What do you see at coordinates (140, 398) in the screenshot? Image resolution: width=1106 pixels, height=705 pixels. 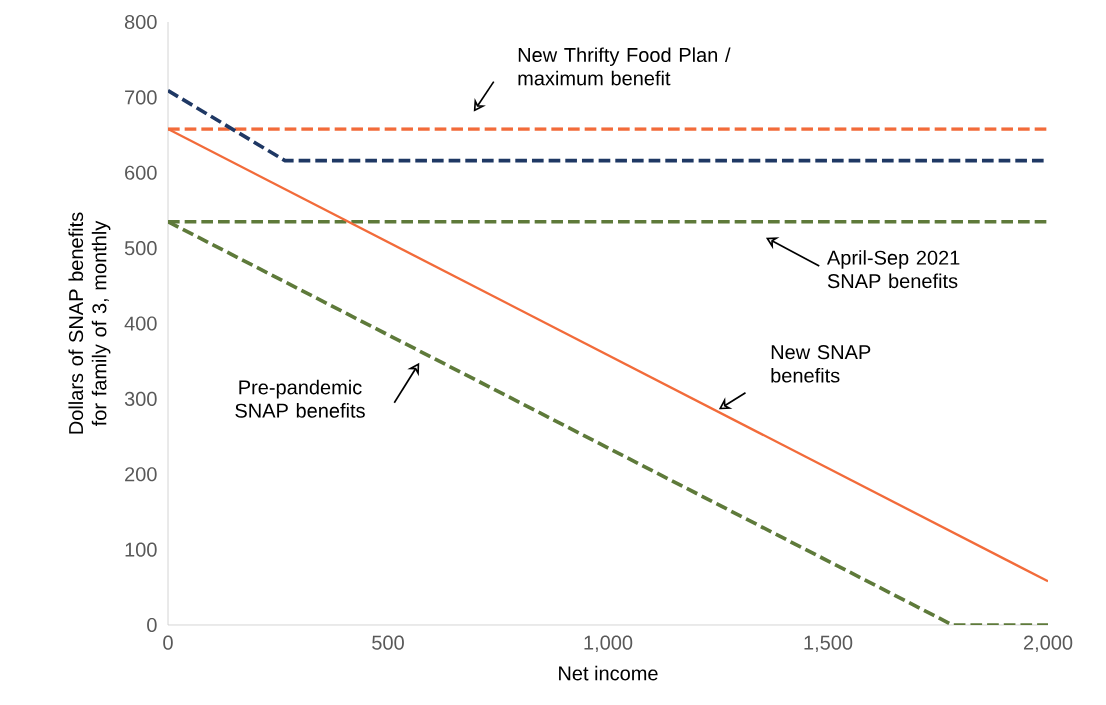 I see `y-tick-label: 300` at bounding box center [140, 398].